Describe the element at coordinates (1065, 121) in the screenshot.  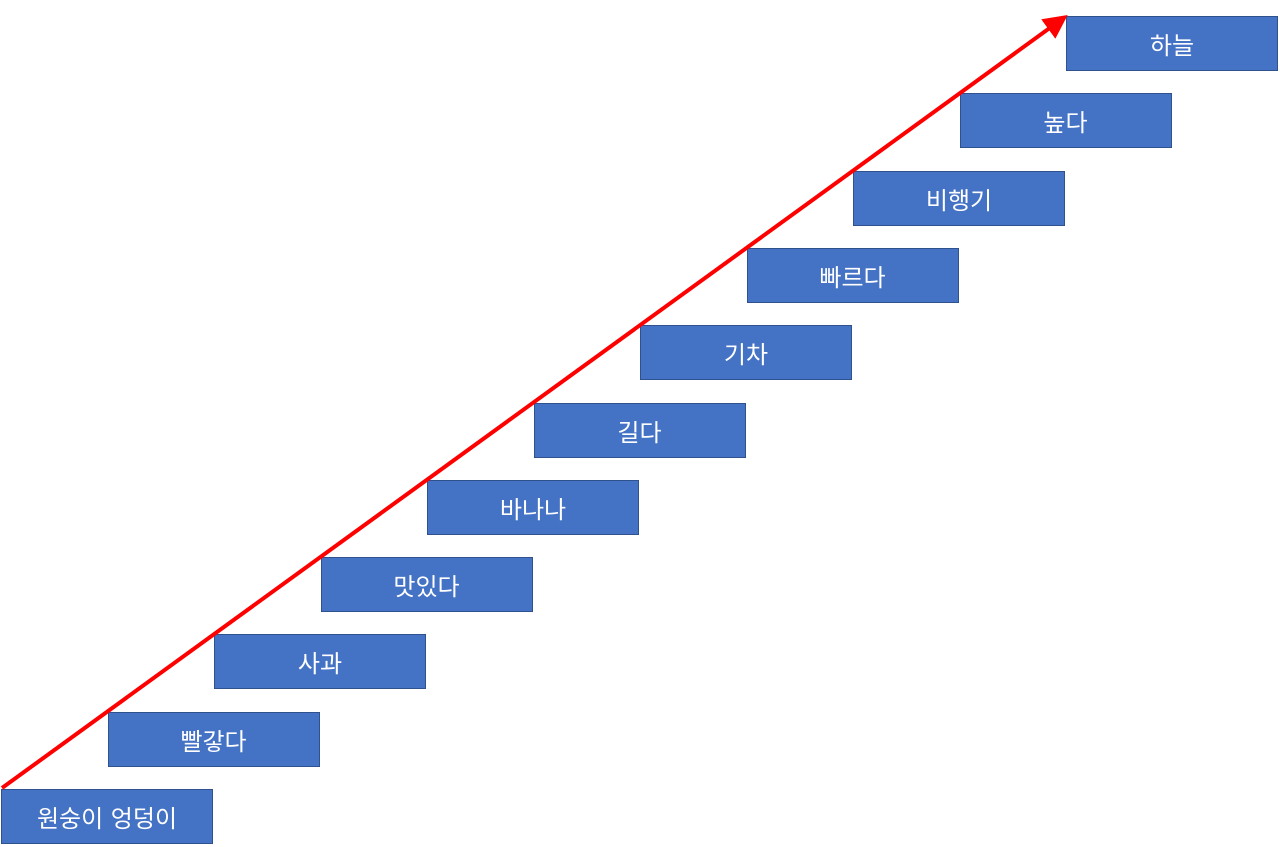
I see `node: 높다` at that location.